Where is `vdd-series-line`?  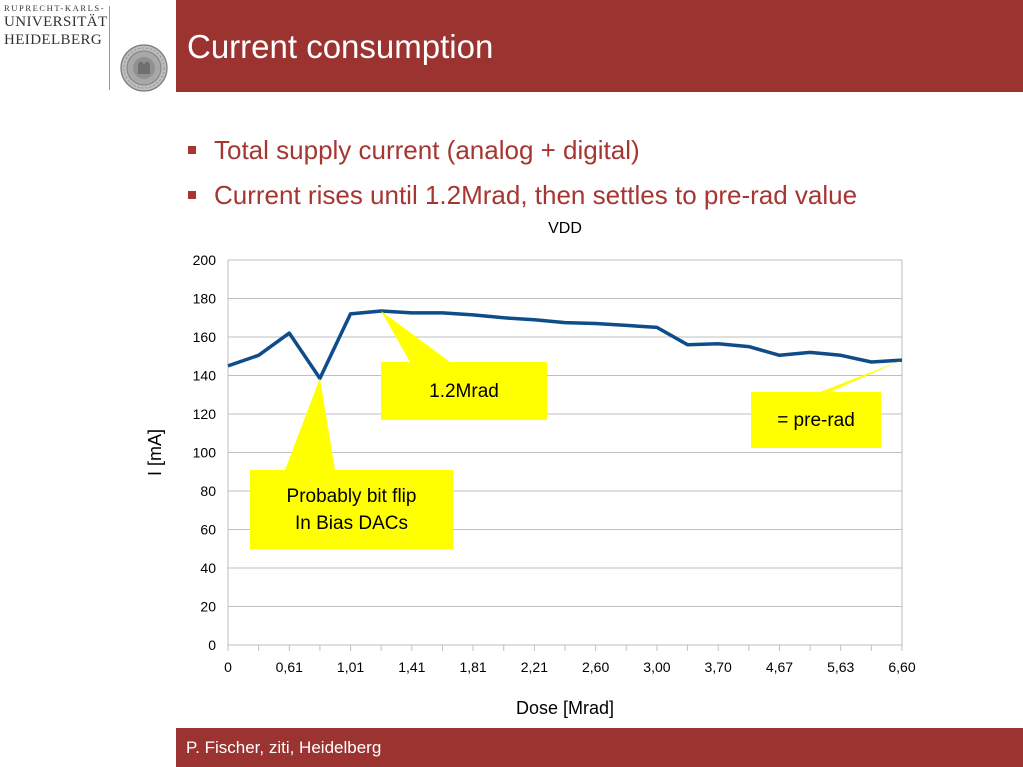
vdd-series-line is located at coordinates (565, 345).